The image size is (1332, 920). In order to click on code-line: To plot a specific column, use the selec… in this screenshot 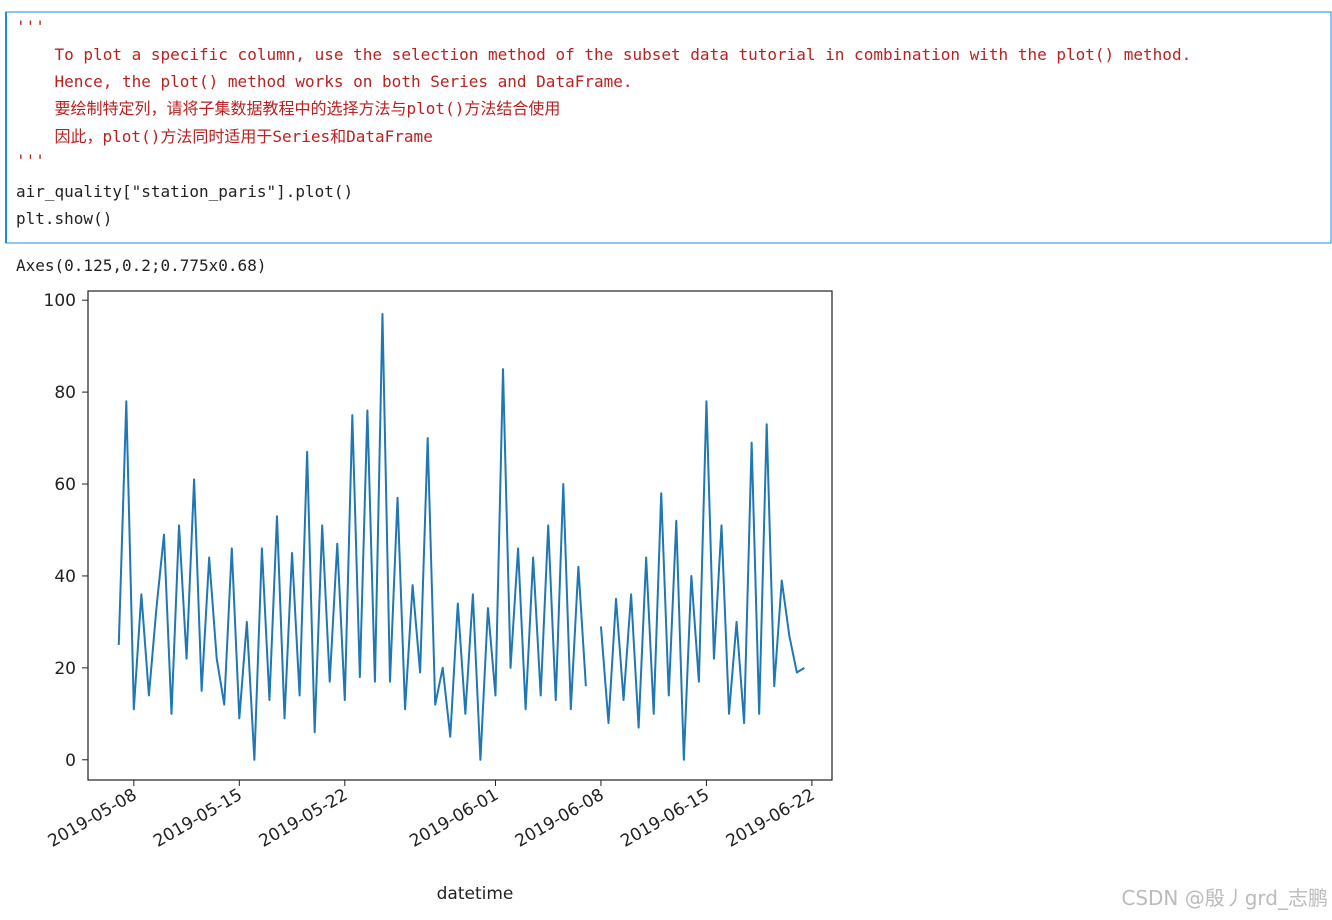, I will do `click(603, 54)`.